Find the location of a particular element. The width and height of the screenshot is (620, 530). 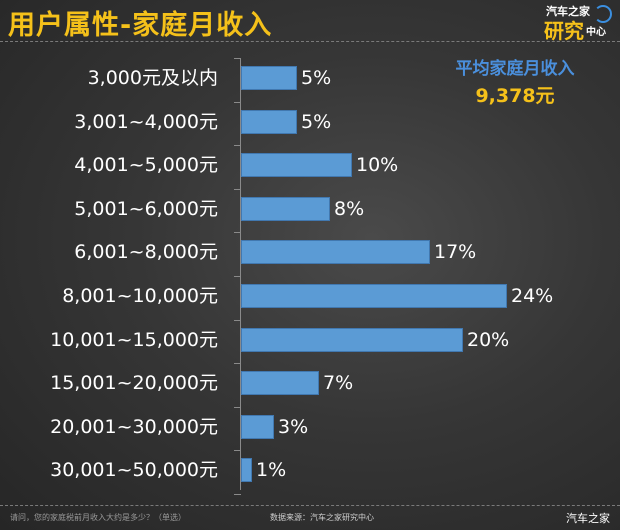

bar-row: 3,000元及以内 5% is located at coordinates (310, 78).